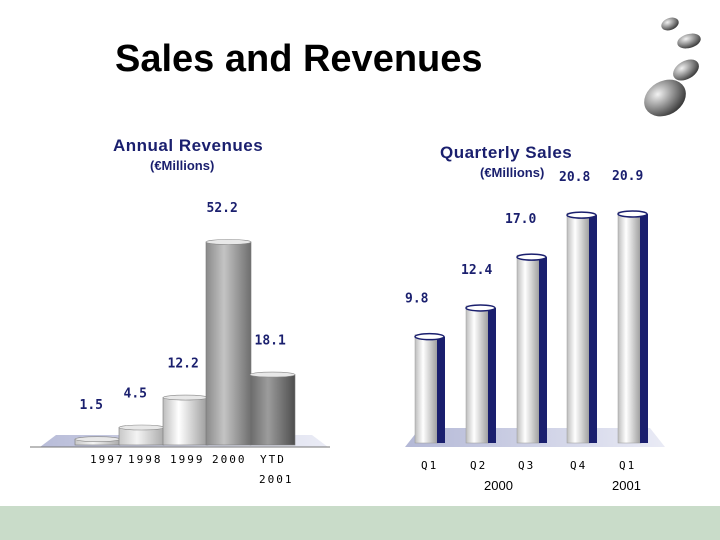 The width and height of the screenshot is (720, 540). Describe the element at coordinates (627, 176) in the screenshot. I see `quarterly-value-label: 20.9` at that location.